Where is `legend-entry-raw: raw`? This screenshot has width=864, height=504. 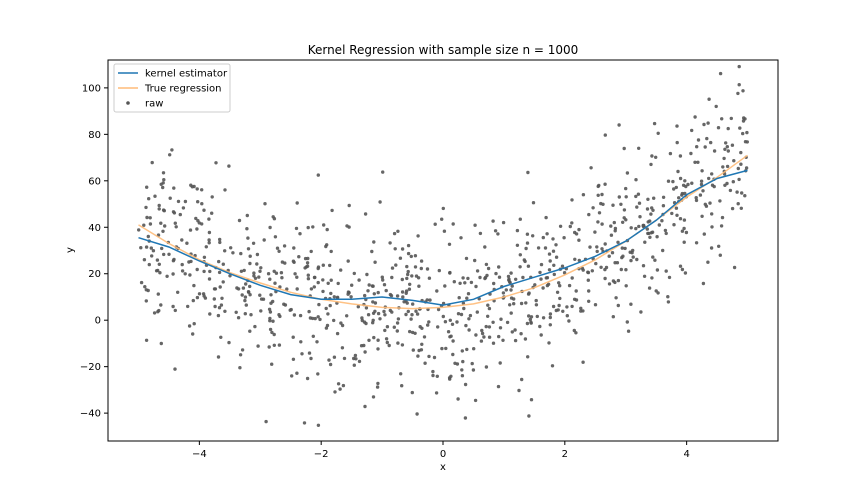 legend-entry-raw: raw is located at coordinates (144, 104).